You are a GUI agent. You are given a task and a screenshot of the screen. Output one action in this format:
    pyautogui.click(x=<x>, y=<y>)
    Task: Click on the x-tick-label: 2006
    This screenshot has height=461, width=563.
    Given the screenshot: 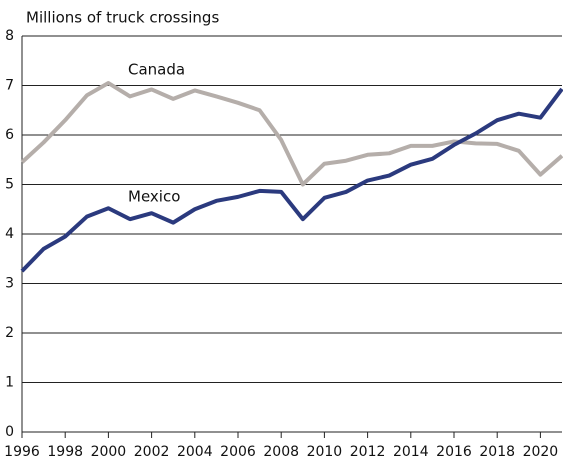 What is the action you would take?
    pyautogui.click(x=238, y=452)
    